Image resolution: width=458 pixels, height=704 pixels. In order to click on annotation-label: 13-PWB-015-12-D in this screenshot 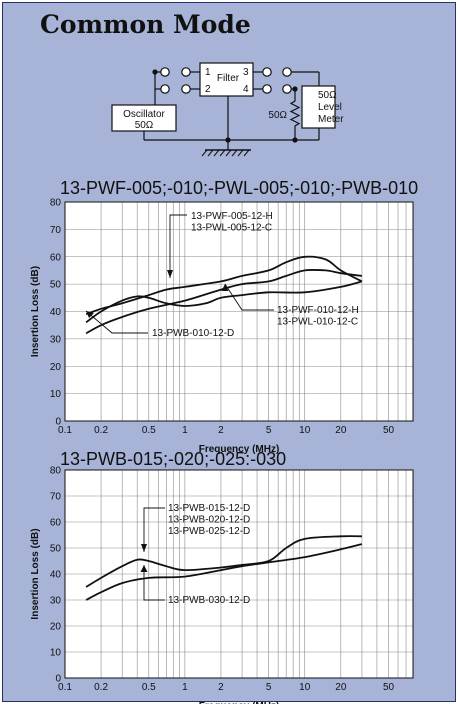, I will do `click(209, 508)`.